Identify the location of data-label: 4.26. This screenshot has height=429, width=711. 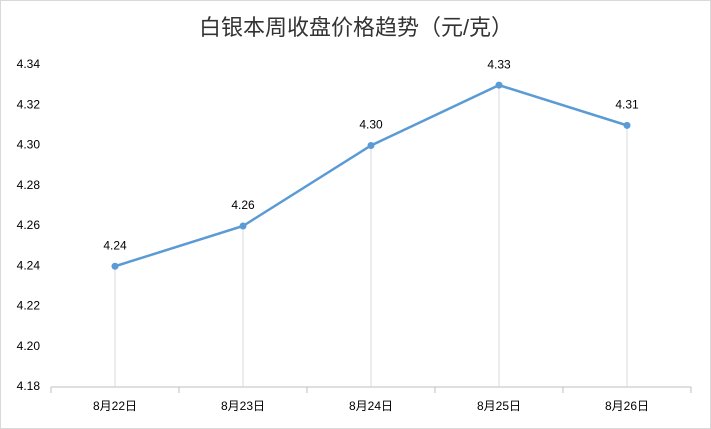
(243, 205).